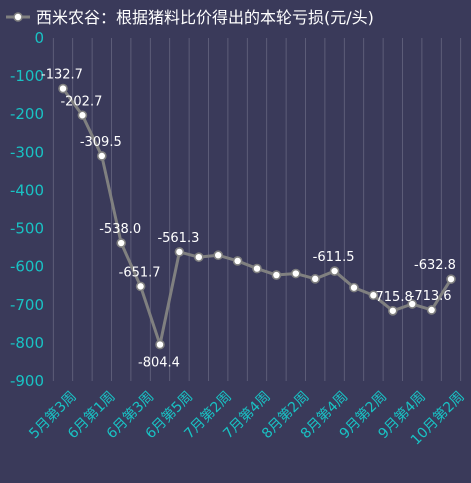 This screenshot has height=483, width=471. I want to click on data-label: -632.8, so click(435, 265).